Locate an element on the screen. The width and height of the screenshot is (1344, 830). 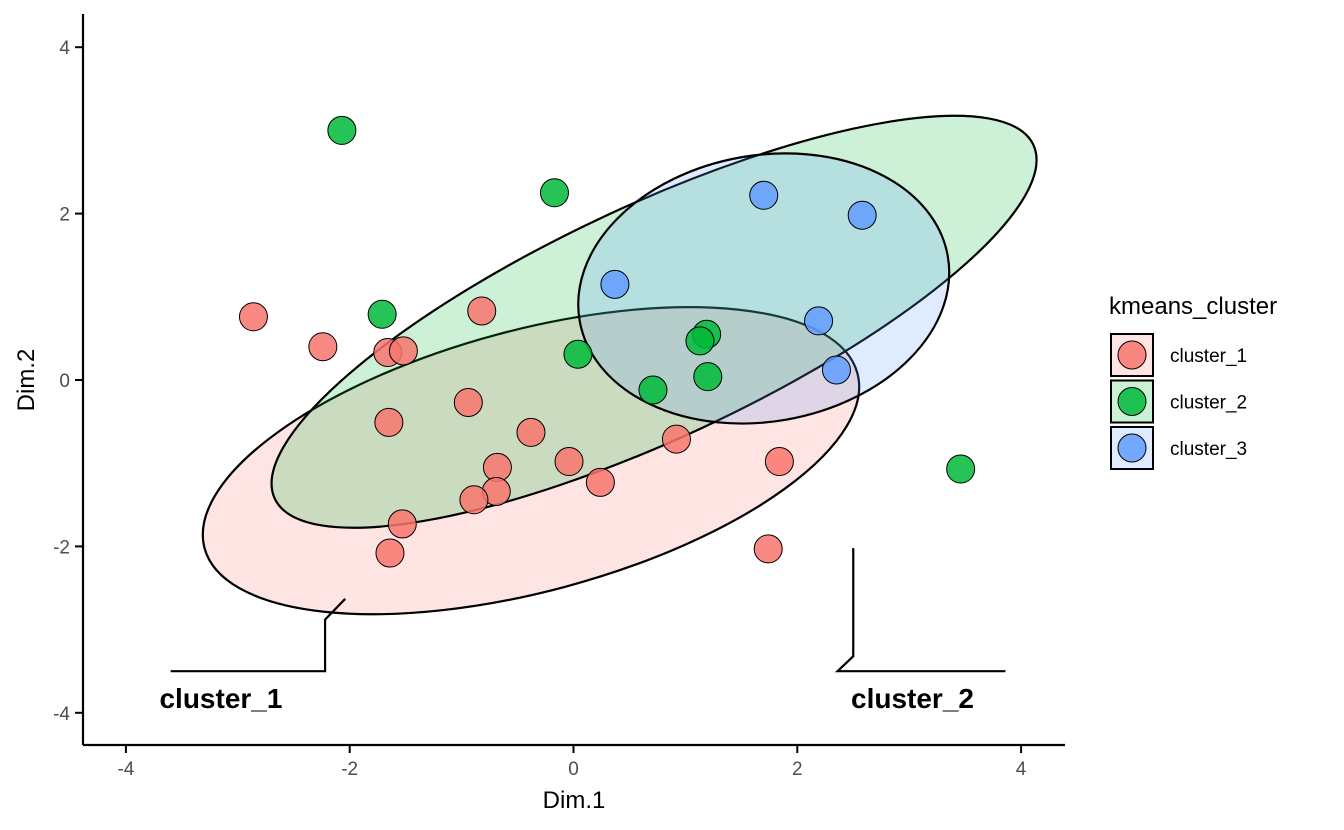
y-axis-title: Dim.2 is located at coordinates (26, 380).